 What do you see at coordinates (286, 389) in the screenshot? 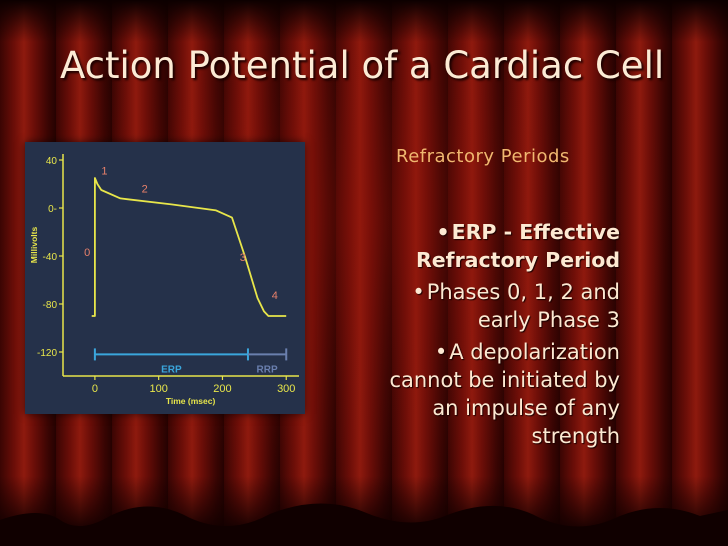
I see `x-tick-label: 300` at bounding box center [286, 389].